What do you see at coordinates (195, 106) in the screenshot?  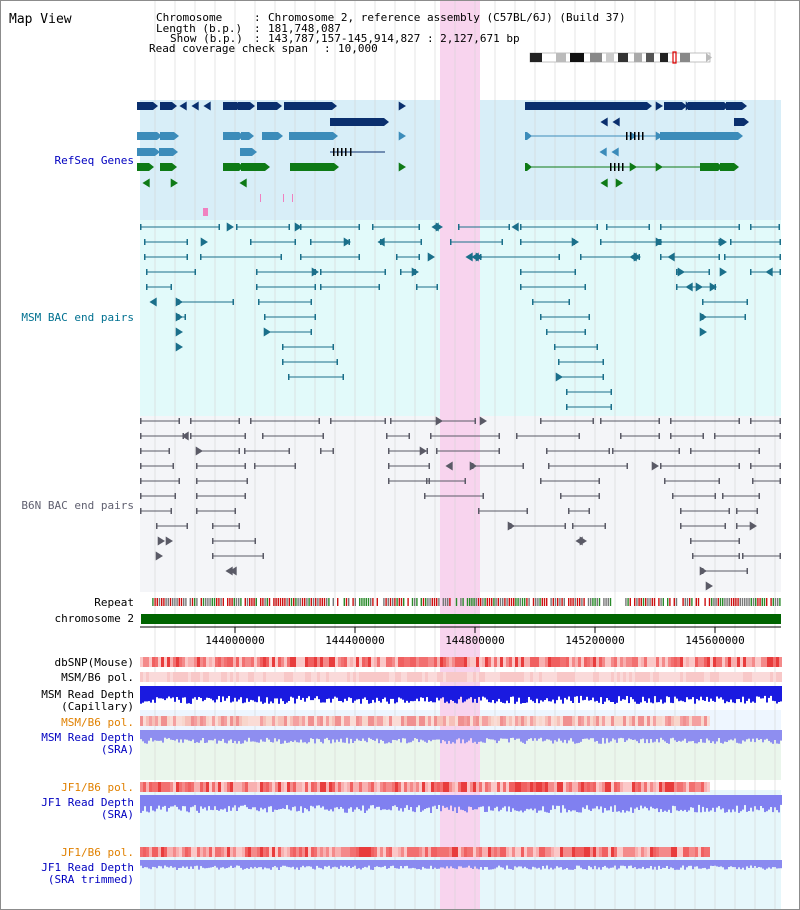 I see `refseq-gene-arrow` at bounding box center [195, 106].